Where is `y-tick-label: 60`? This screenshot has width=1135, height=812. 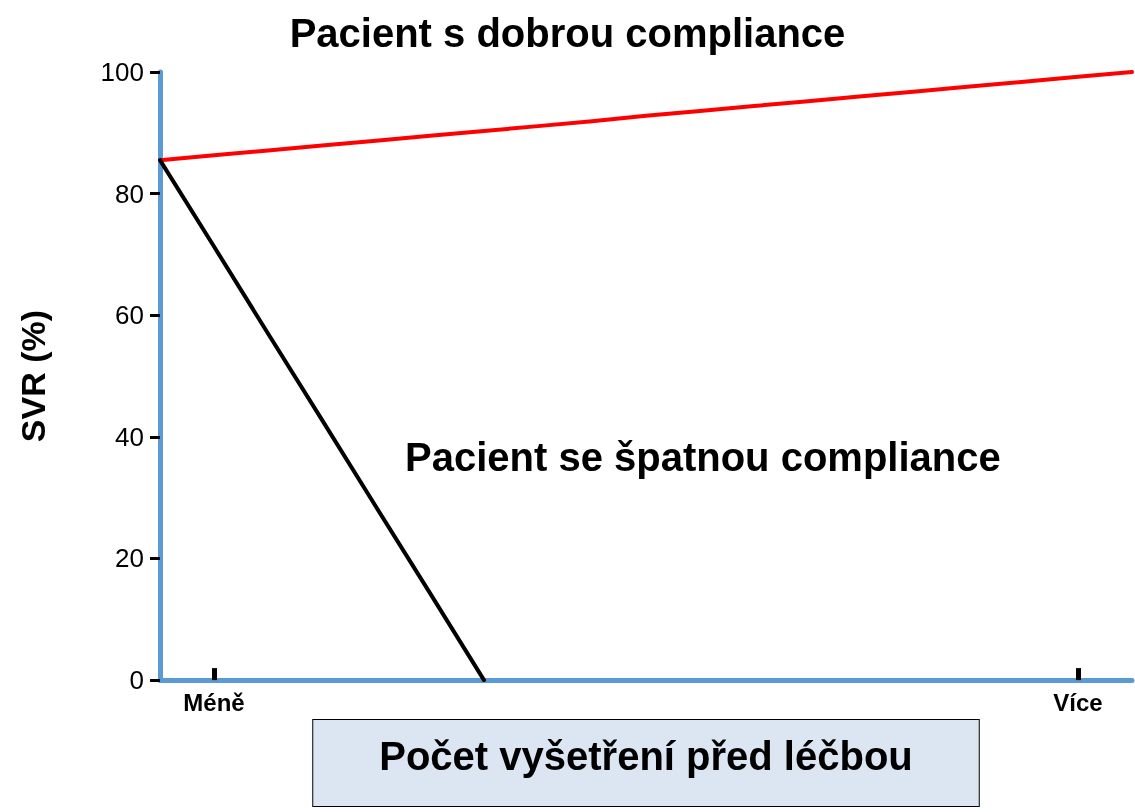
y-tick-label: 60 is located at coordinates (129, 315).